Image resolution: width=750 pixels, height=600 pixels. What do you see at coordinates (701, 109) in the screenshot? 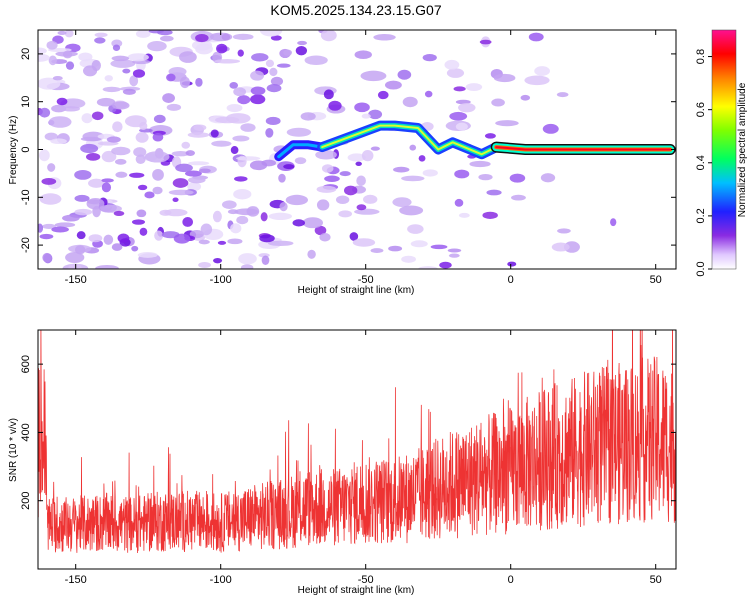
I see `colorbar-tick-label: 0.6` at bounding box center [701, 109].